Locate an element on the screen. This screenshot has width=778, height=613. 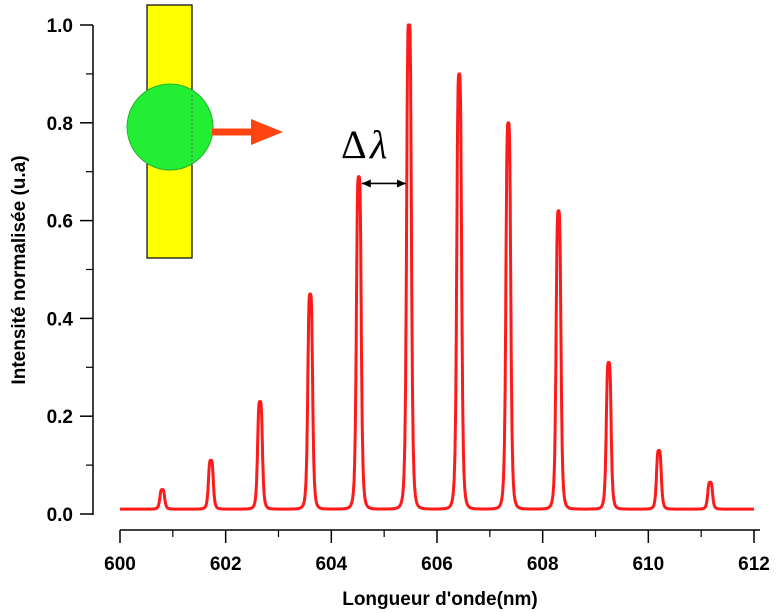
y-ticks: 0.0 0.2 0.4 0.6 0.8 1.0 is located at coordinates (70, 271).